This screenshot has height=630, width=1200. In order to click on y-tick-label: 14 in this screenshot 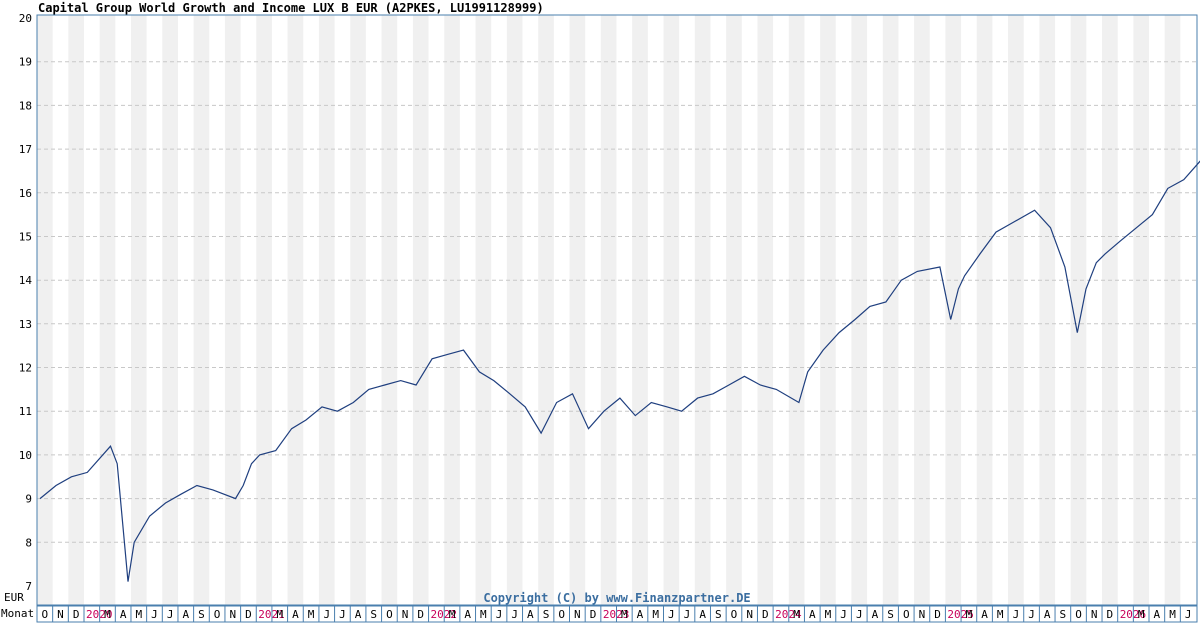, I will do `click(26, 280)`.